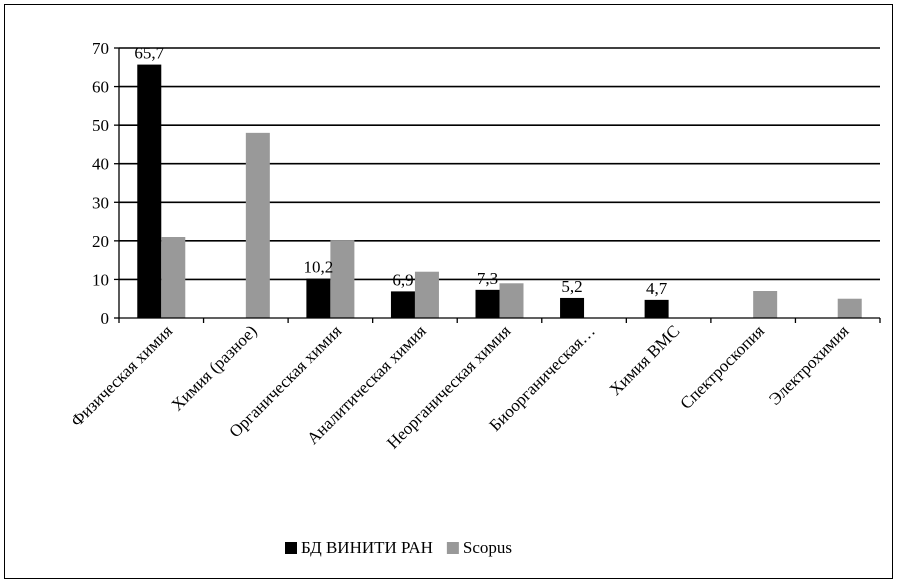 The height and width of the screenshot is (585, 899). I want to click on data-label: 5,2, so click(571, 286).